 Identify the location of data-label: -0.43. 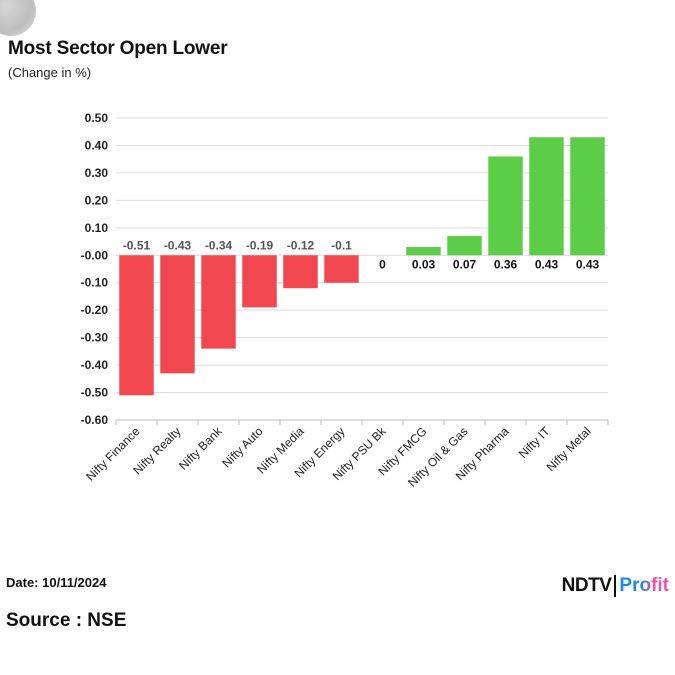
(178, 245).